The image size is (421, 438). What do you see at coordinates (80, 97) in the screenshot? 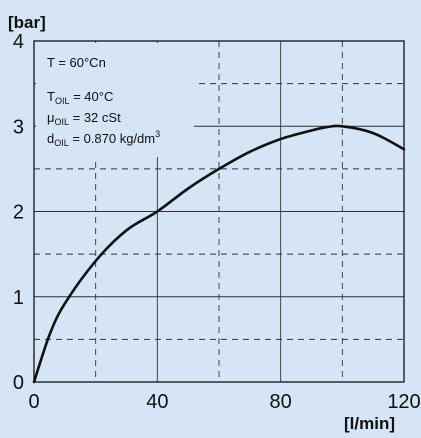
I see `oil-temperature-note: TOIL = 40°C` at bounding box center [80, 97].